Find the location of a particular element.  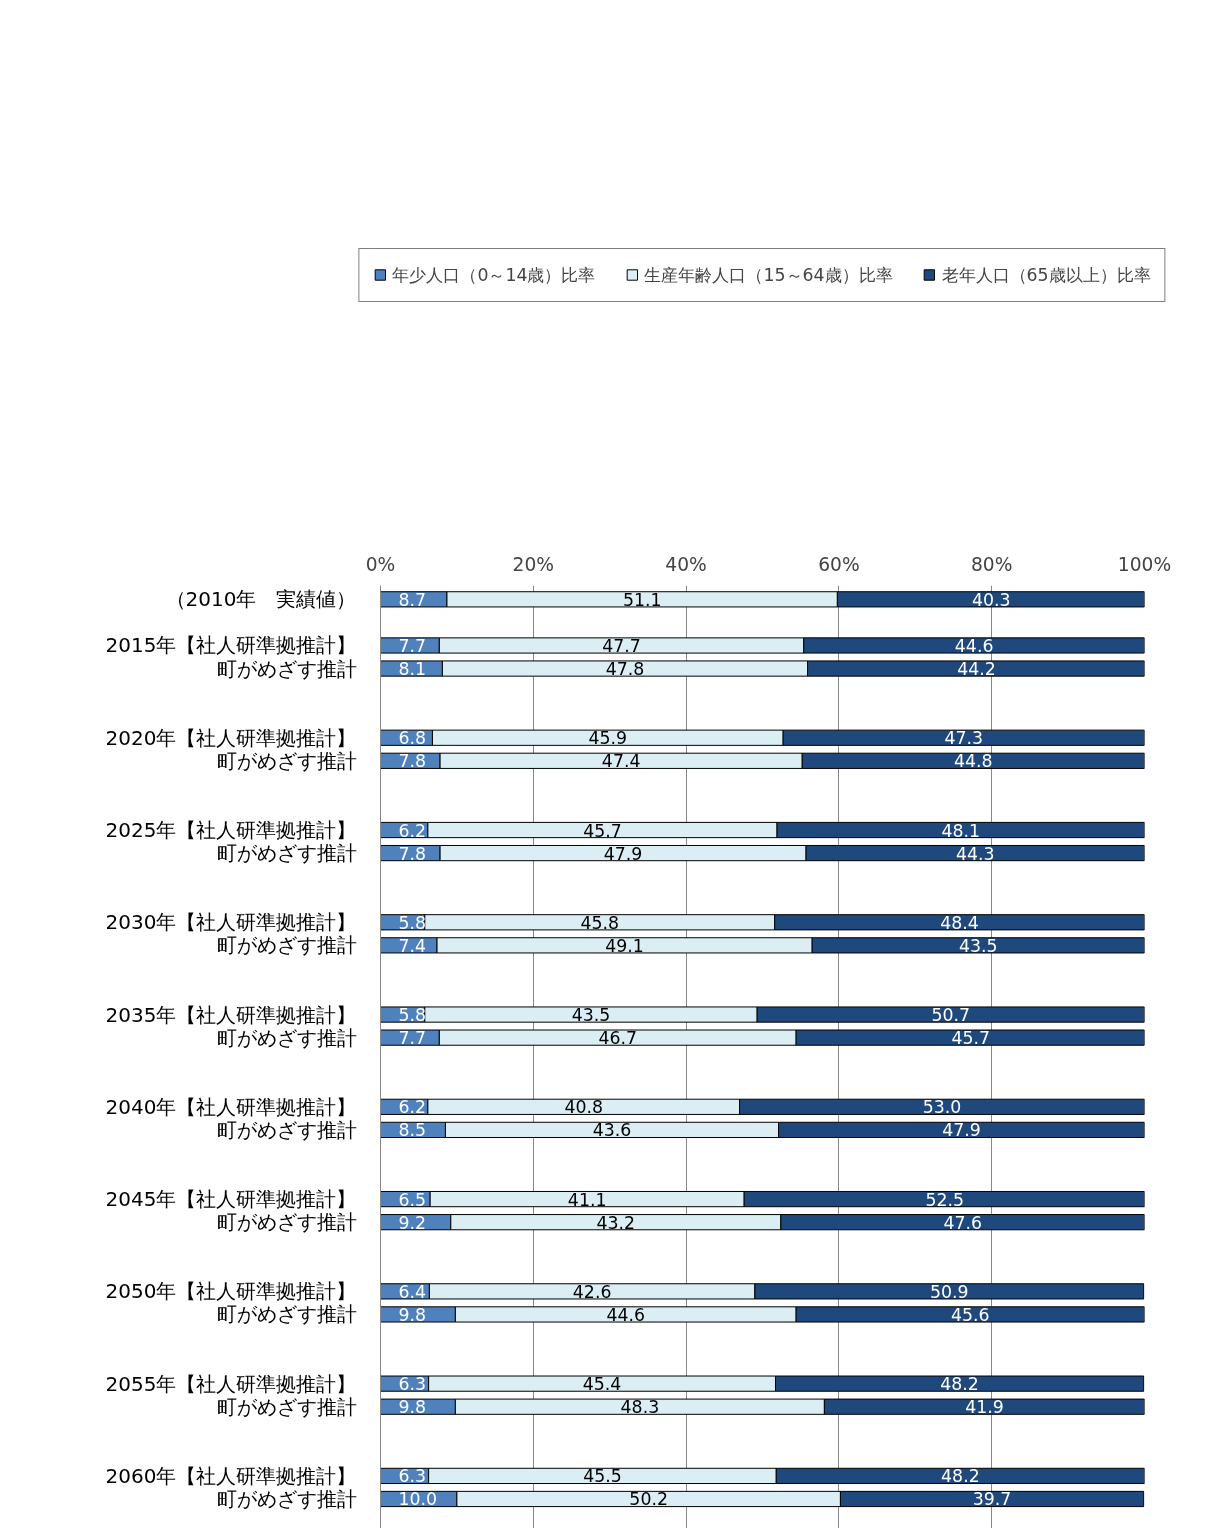

data-label: 45.4 is located at coordinates (602, 1384).